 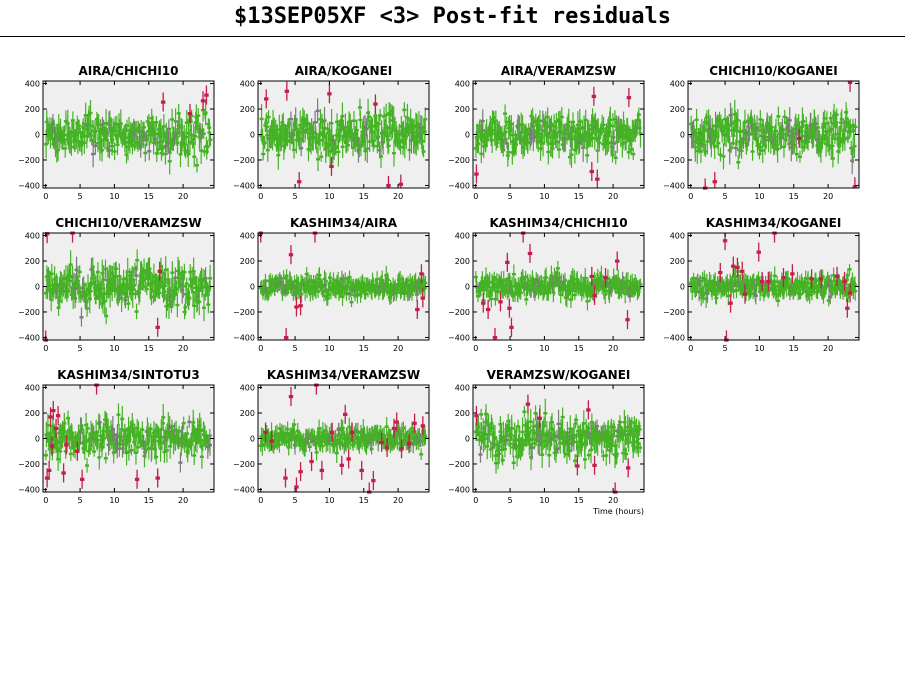 What do you see at coordinates (32, 84) in the screenshot?
I see `y-tick-label: 400` at bounding box center [32, 84].